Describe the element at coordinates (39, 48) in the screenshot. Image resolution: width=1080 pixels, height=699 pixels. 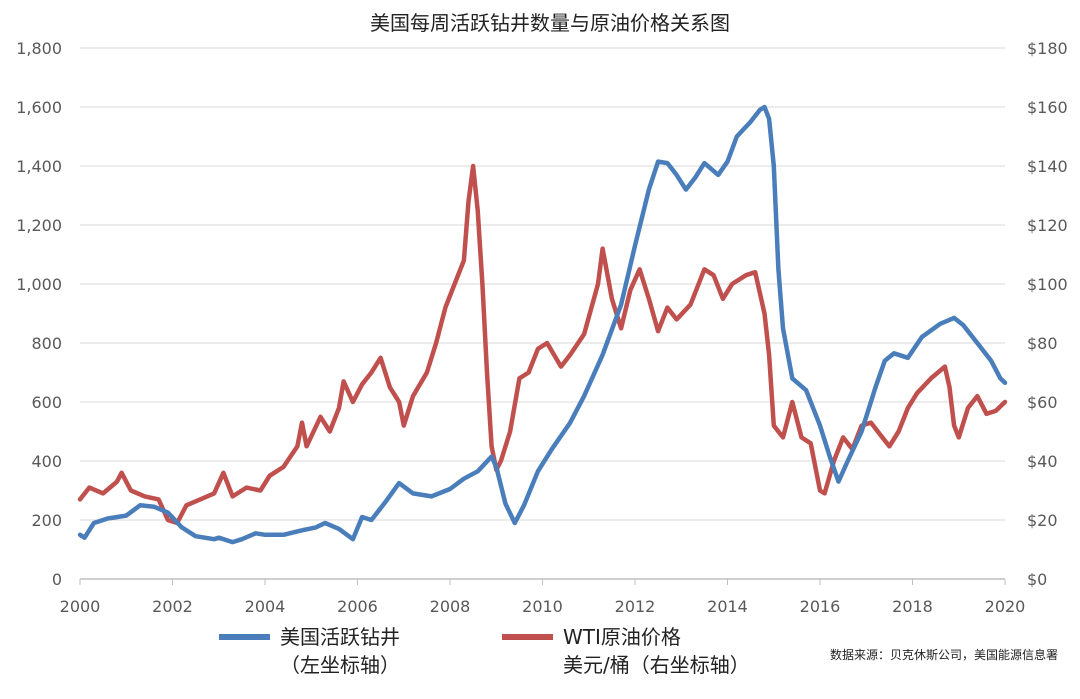
I see `left-tick-label: 1,800` at that location.